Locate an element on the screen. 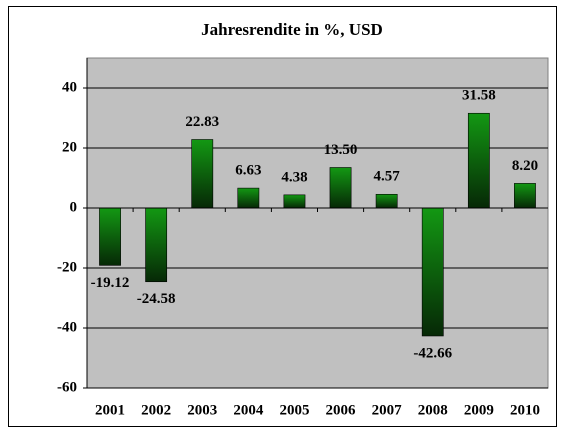  value-label: 31.58 is located at coordinates (479, 96).